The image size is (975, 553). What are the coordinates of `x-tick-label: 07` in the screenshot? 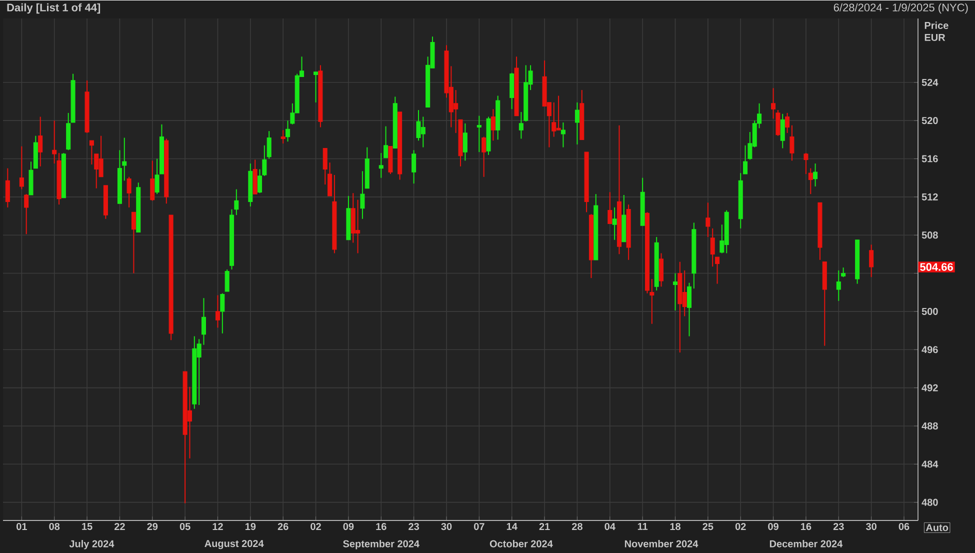 It's located at (479, 526).